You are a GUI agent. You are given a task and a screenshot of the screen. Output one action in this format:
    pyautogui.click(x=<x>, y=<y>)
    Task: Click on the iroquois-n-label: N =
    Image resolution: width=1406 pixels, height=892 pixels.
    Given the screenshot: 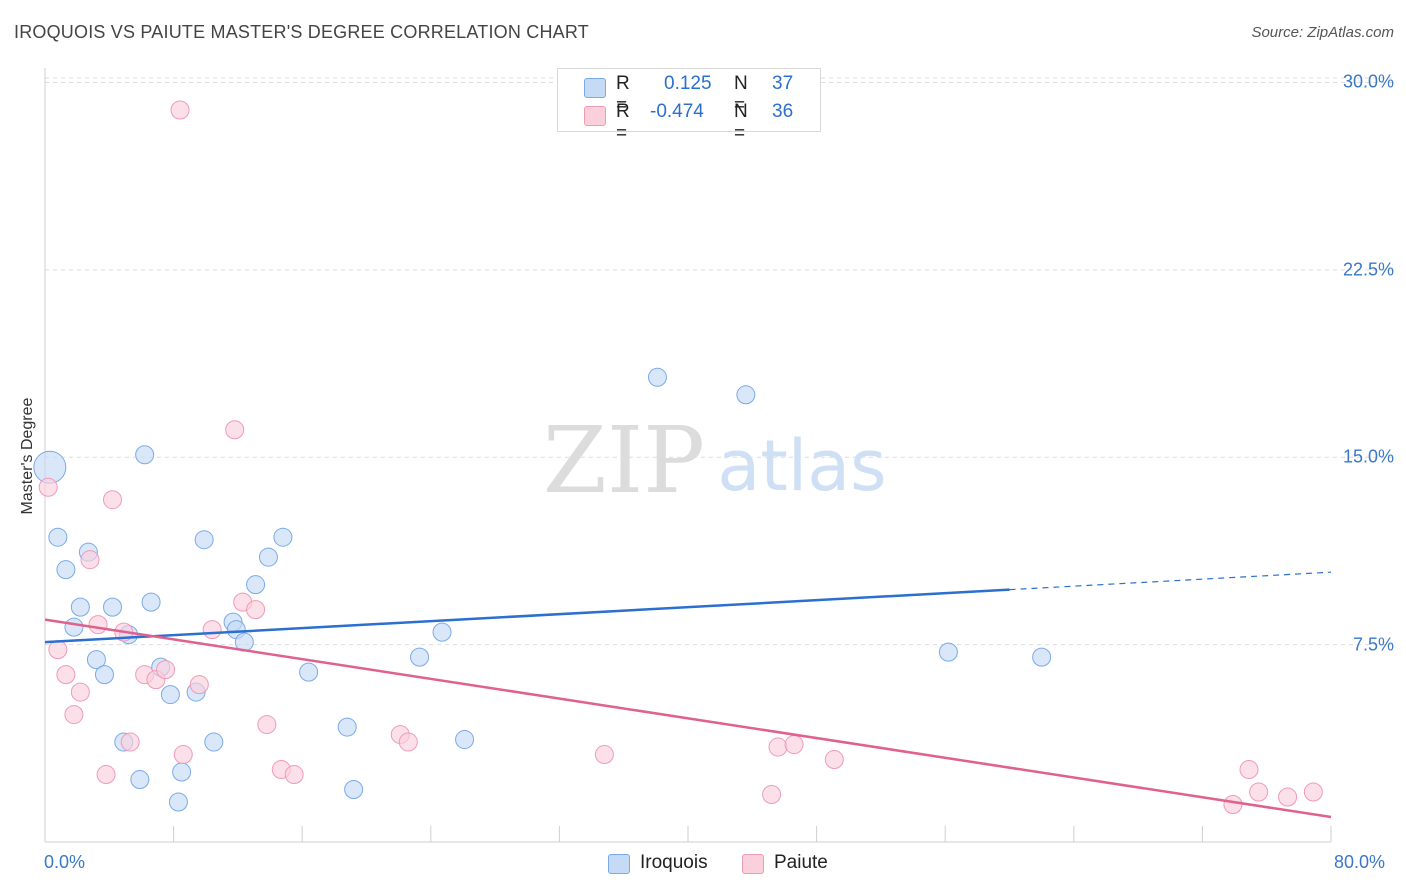 What is the action you would take?
    pyautogui.click(x=741, y=94)
    